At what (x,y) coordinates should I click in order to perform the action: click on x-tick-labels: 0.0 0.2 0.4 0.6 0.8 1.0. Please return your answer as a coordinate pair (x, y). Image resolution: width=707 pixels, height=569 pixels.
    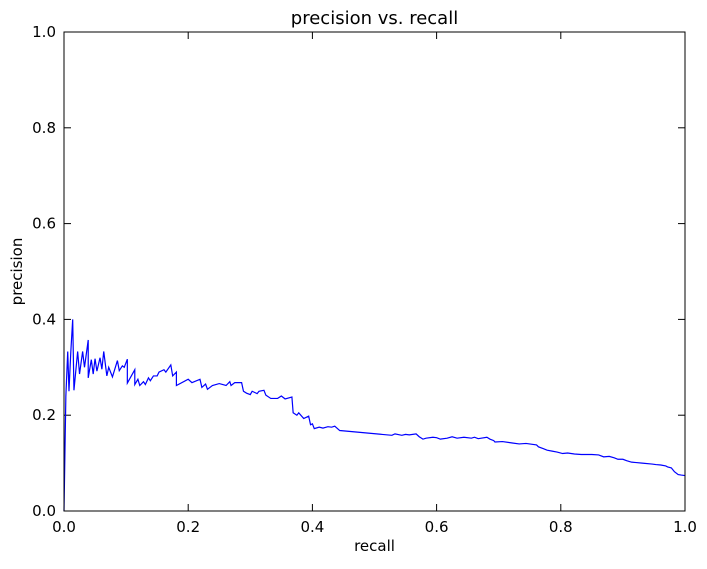
    Looking at the image, I should click on (374, 527).